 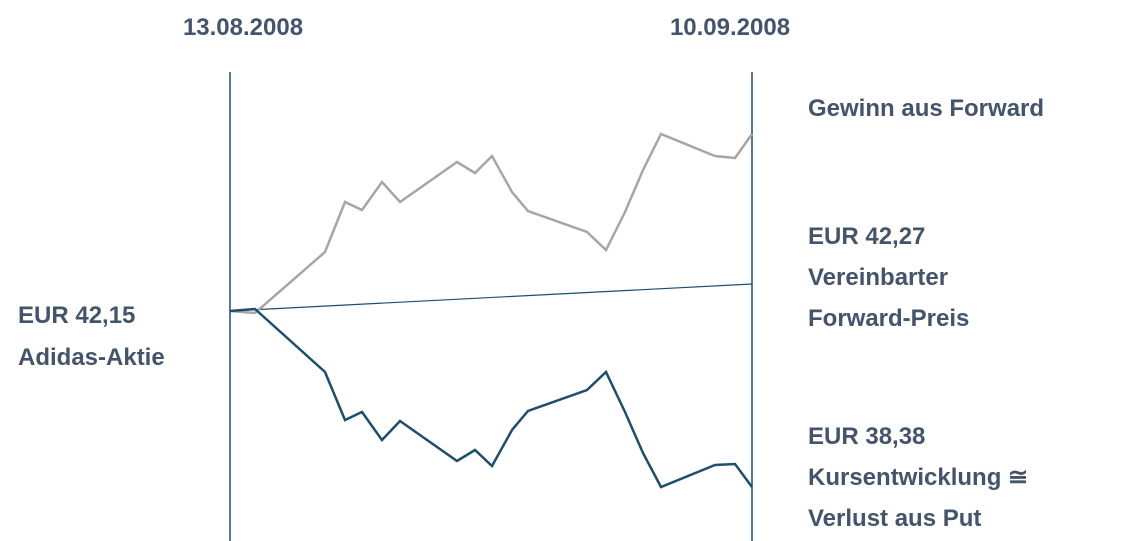 I want to click on loss-label: Verlust aus Put, so click(x=894, y=518).